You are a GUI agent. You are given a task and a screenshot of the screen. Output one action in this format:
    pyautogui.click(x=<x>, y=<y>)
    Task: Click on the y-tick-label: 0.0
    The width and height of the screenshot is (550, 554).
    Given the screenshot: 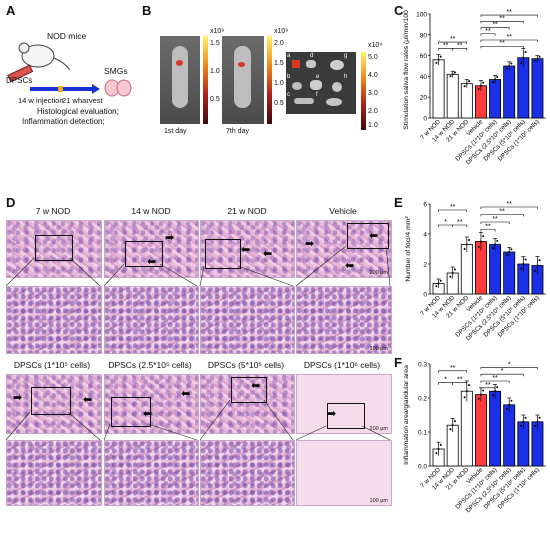 What is the action you would take?
    pyautogui.click(x=422, y=467)
    